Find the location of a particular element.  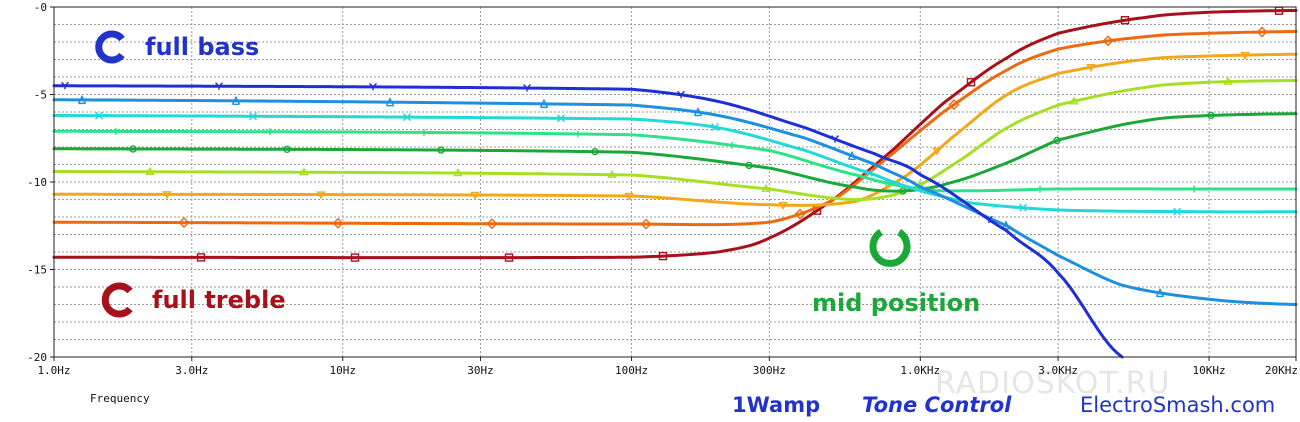

footer-title: Tone Control is located at coordinates (937, 405).